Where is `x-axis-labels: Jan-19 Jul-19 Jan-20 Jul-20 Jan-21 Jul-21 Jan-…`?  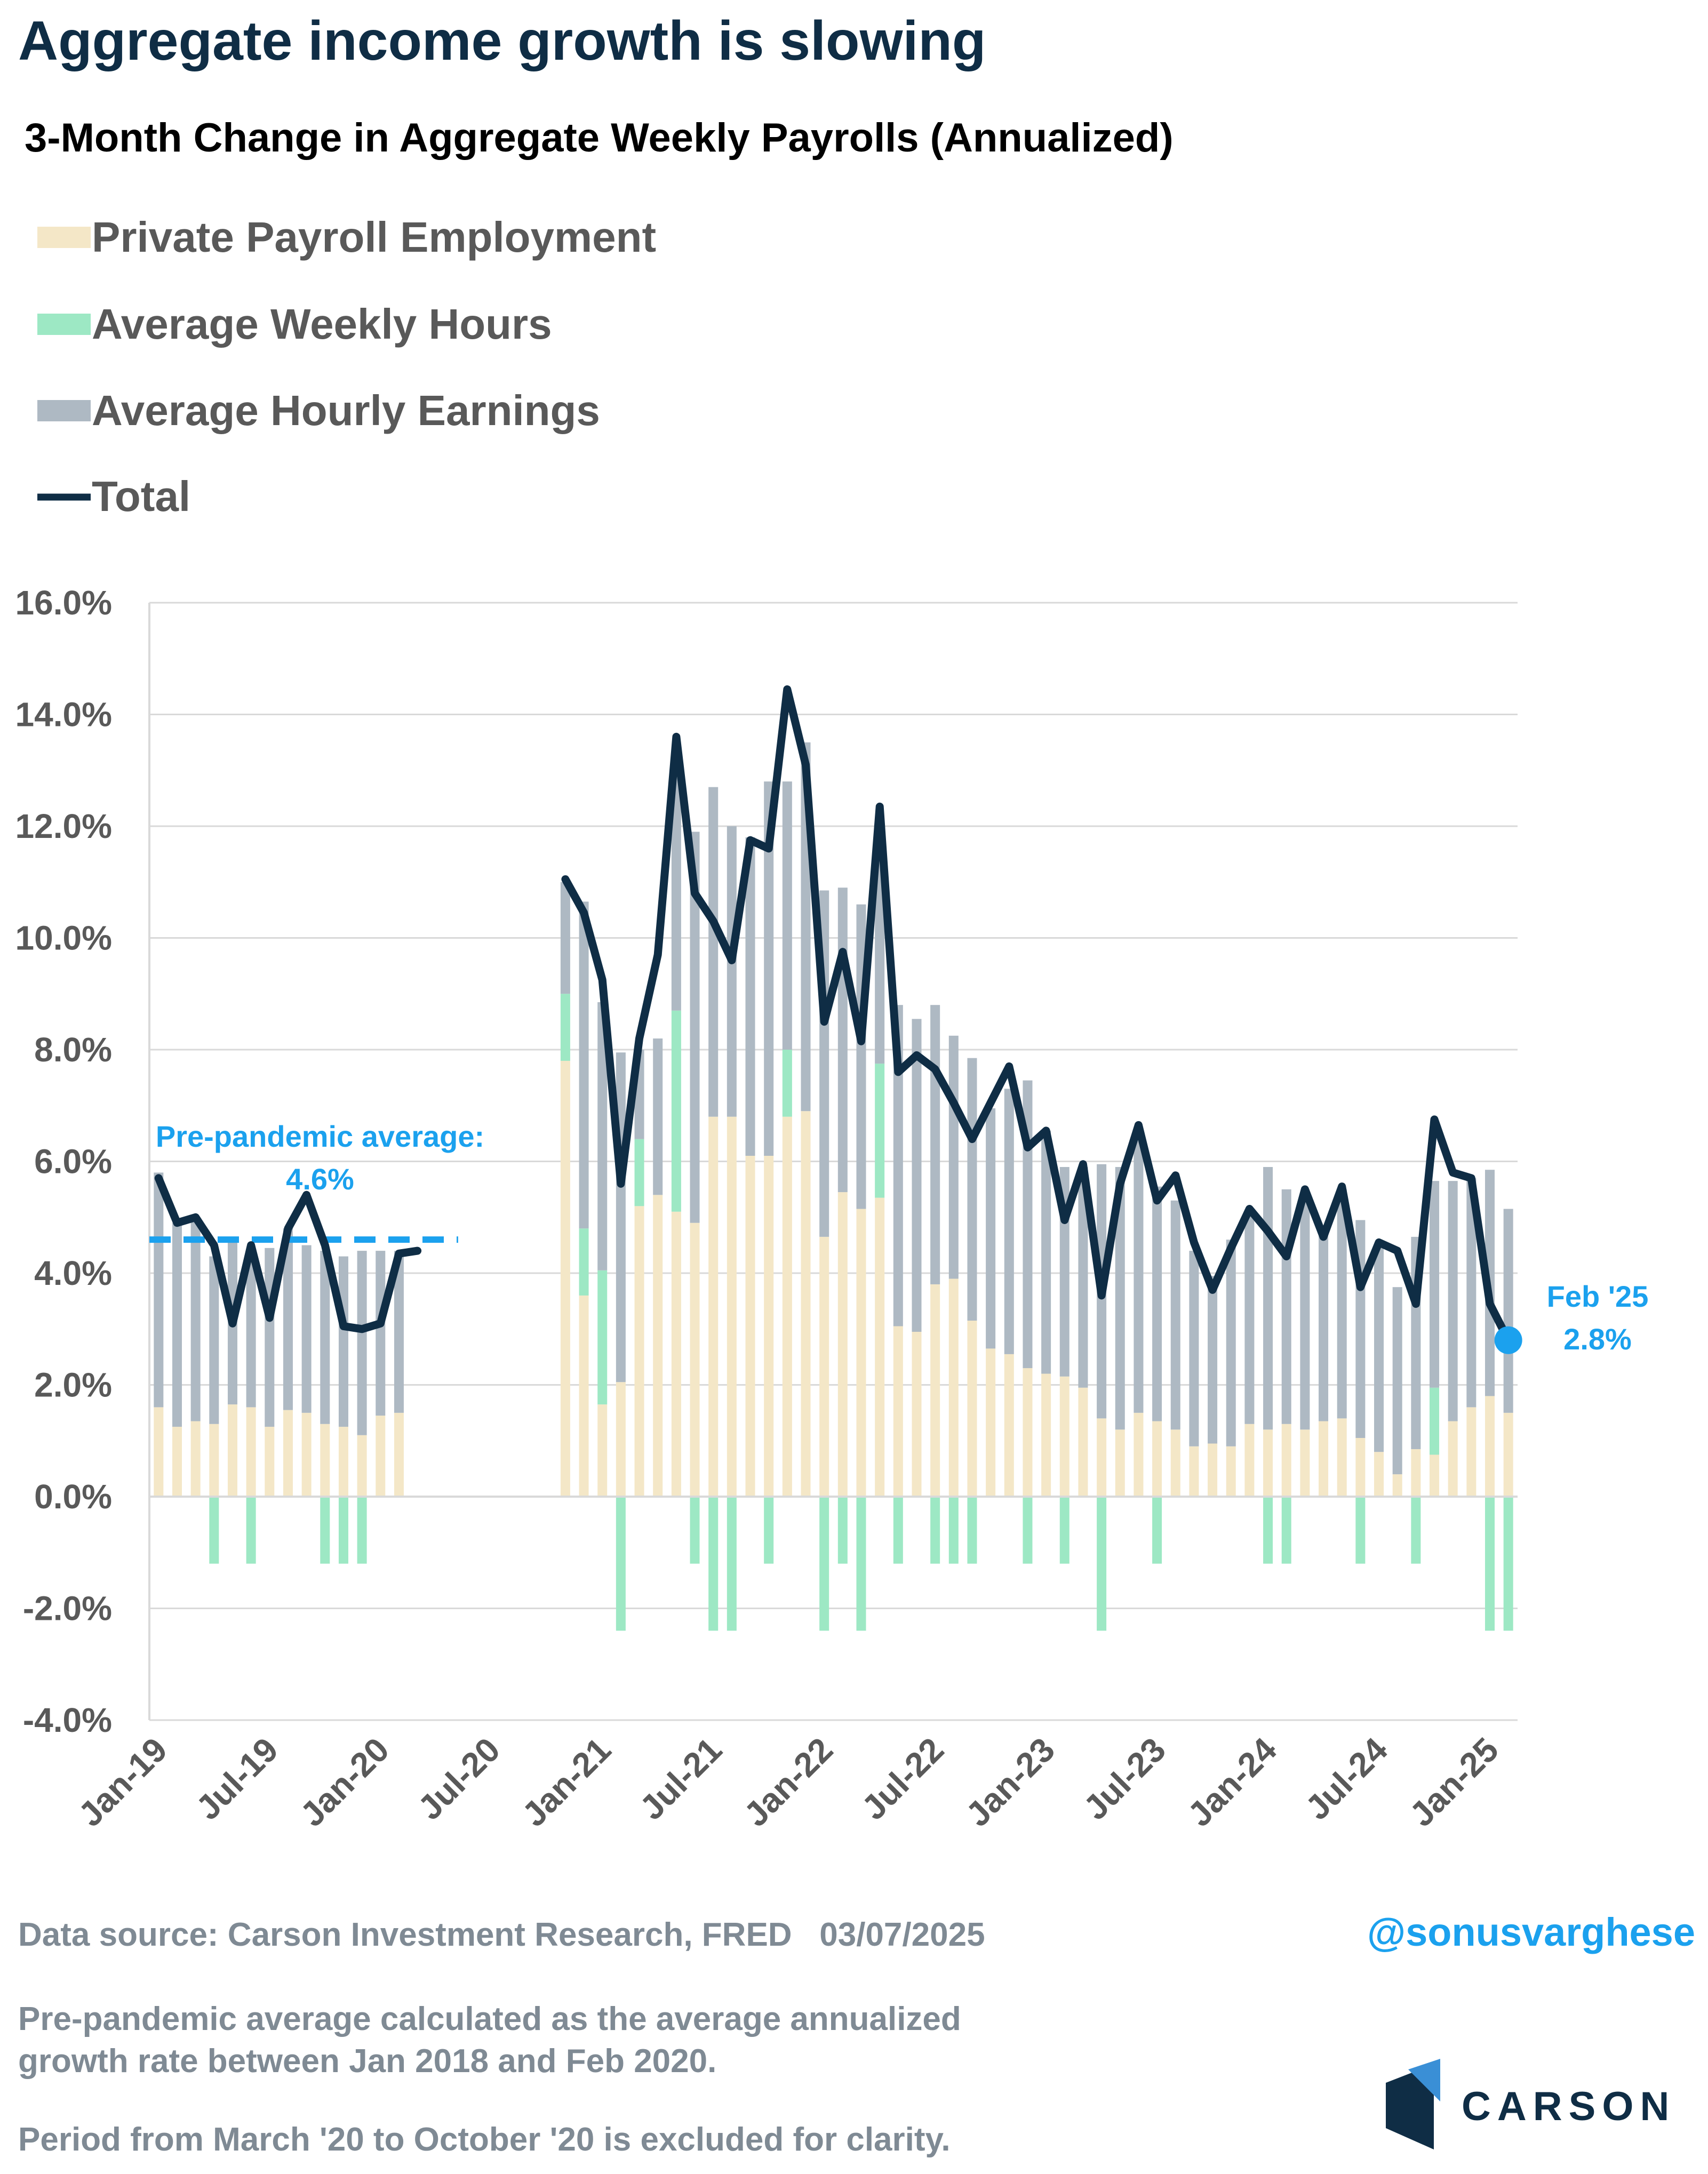
x-axis-labels: Jan-19 Jul-19 Jan-20 Jul-20 Jan-21 Jul-21 Jan-… is located at coordinates (789, 1782).